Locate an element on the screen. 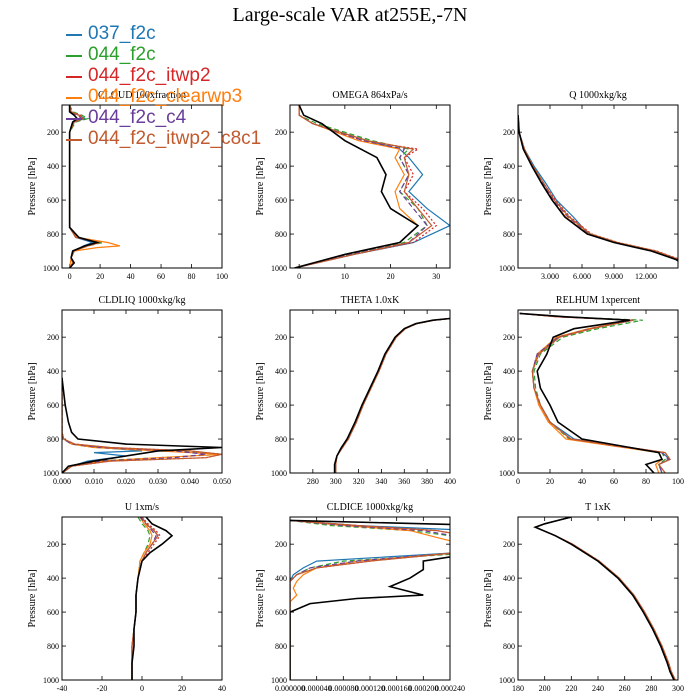  x-tick-label: 100 is located at coordinates (222, 276).